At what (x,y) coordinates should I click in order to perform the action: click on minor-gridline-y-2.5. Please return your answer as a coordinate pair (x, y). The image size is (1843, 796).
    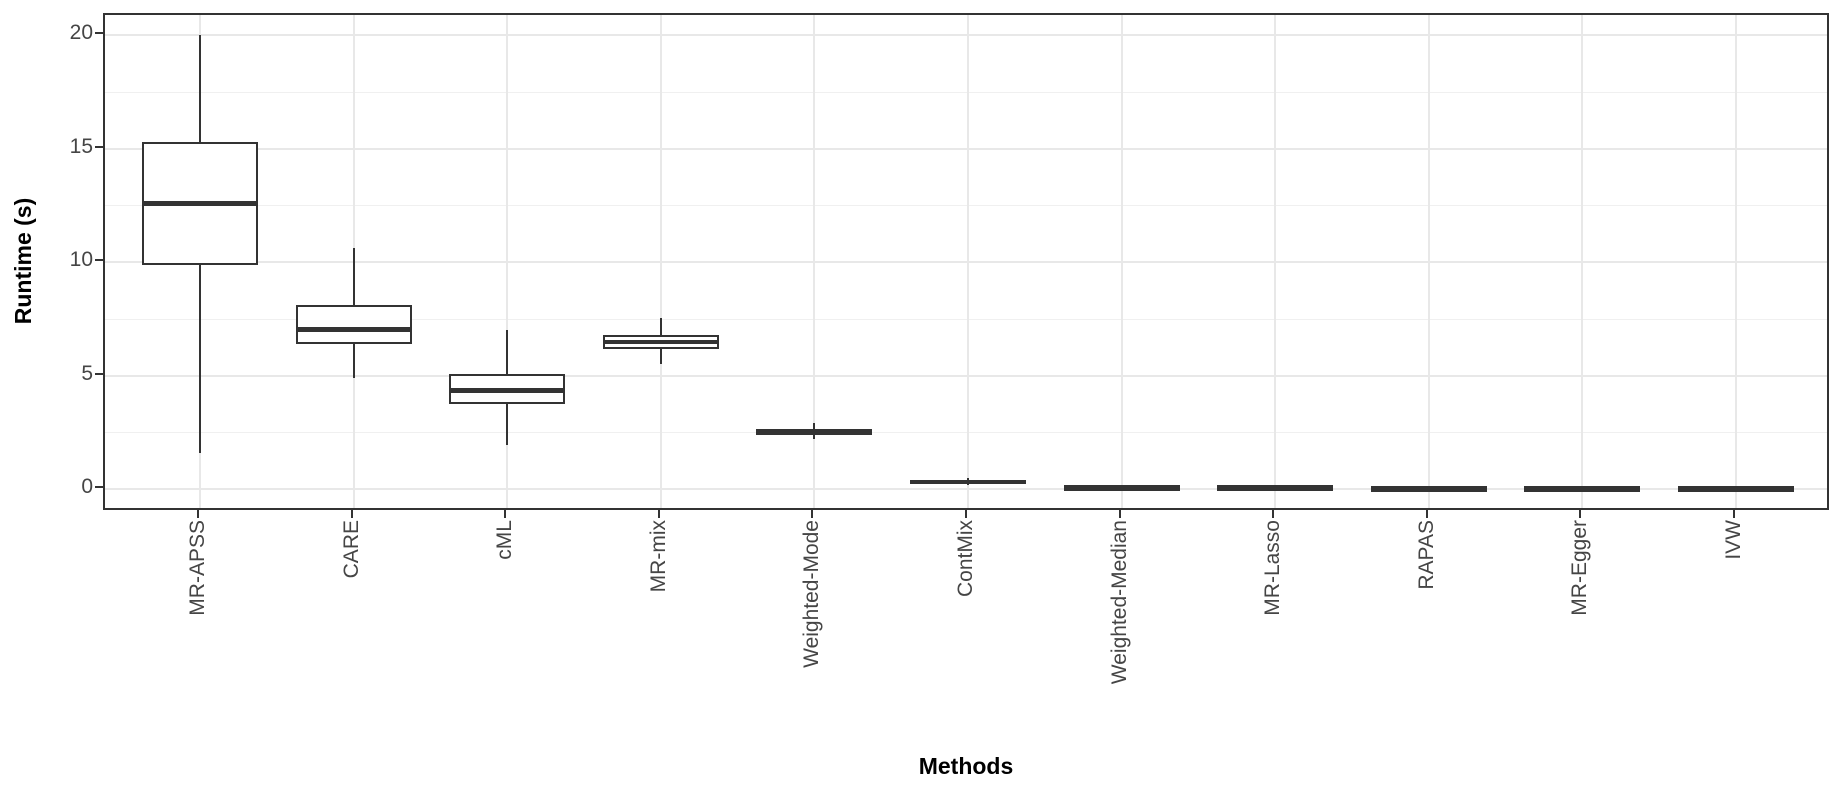
    Looking at the image, I should click on (966, 433).